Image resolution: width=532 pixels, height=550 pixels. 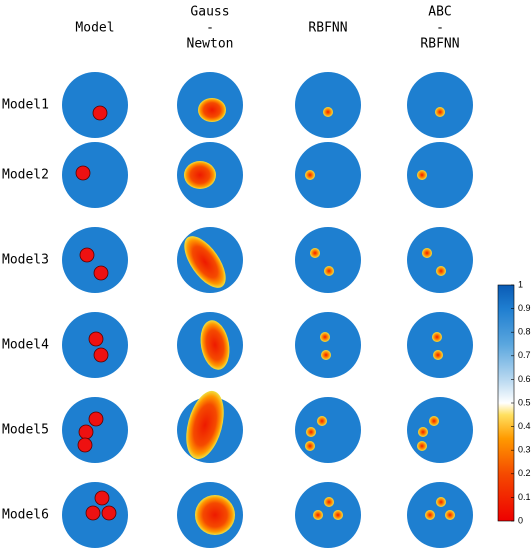 I want to click on row-label: Model5, so click(x=25, y=430).